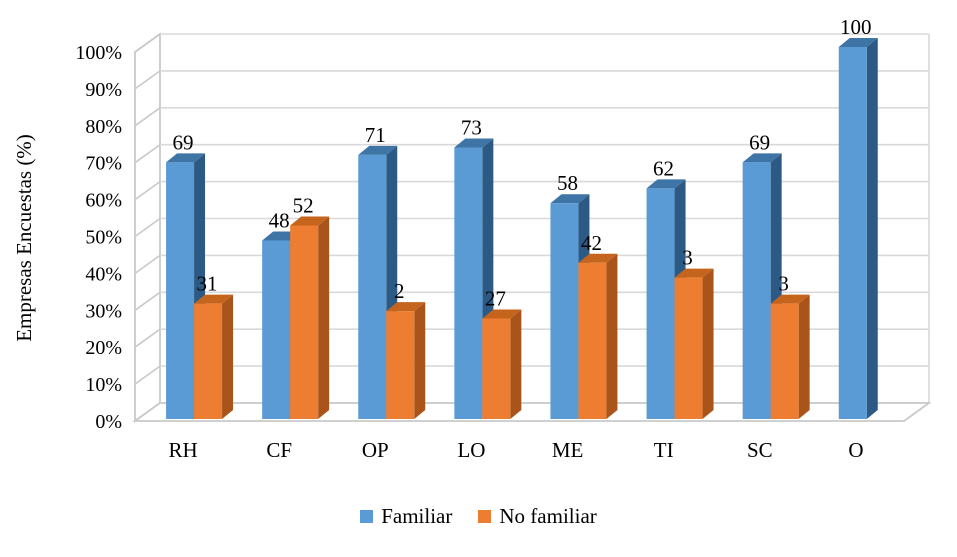 This screenshot has height=557, width=957. Describe the element at coordinates (182, 450) in the screenshot. I see `x-category-label-RH: RH` at that location.